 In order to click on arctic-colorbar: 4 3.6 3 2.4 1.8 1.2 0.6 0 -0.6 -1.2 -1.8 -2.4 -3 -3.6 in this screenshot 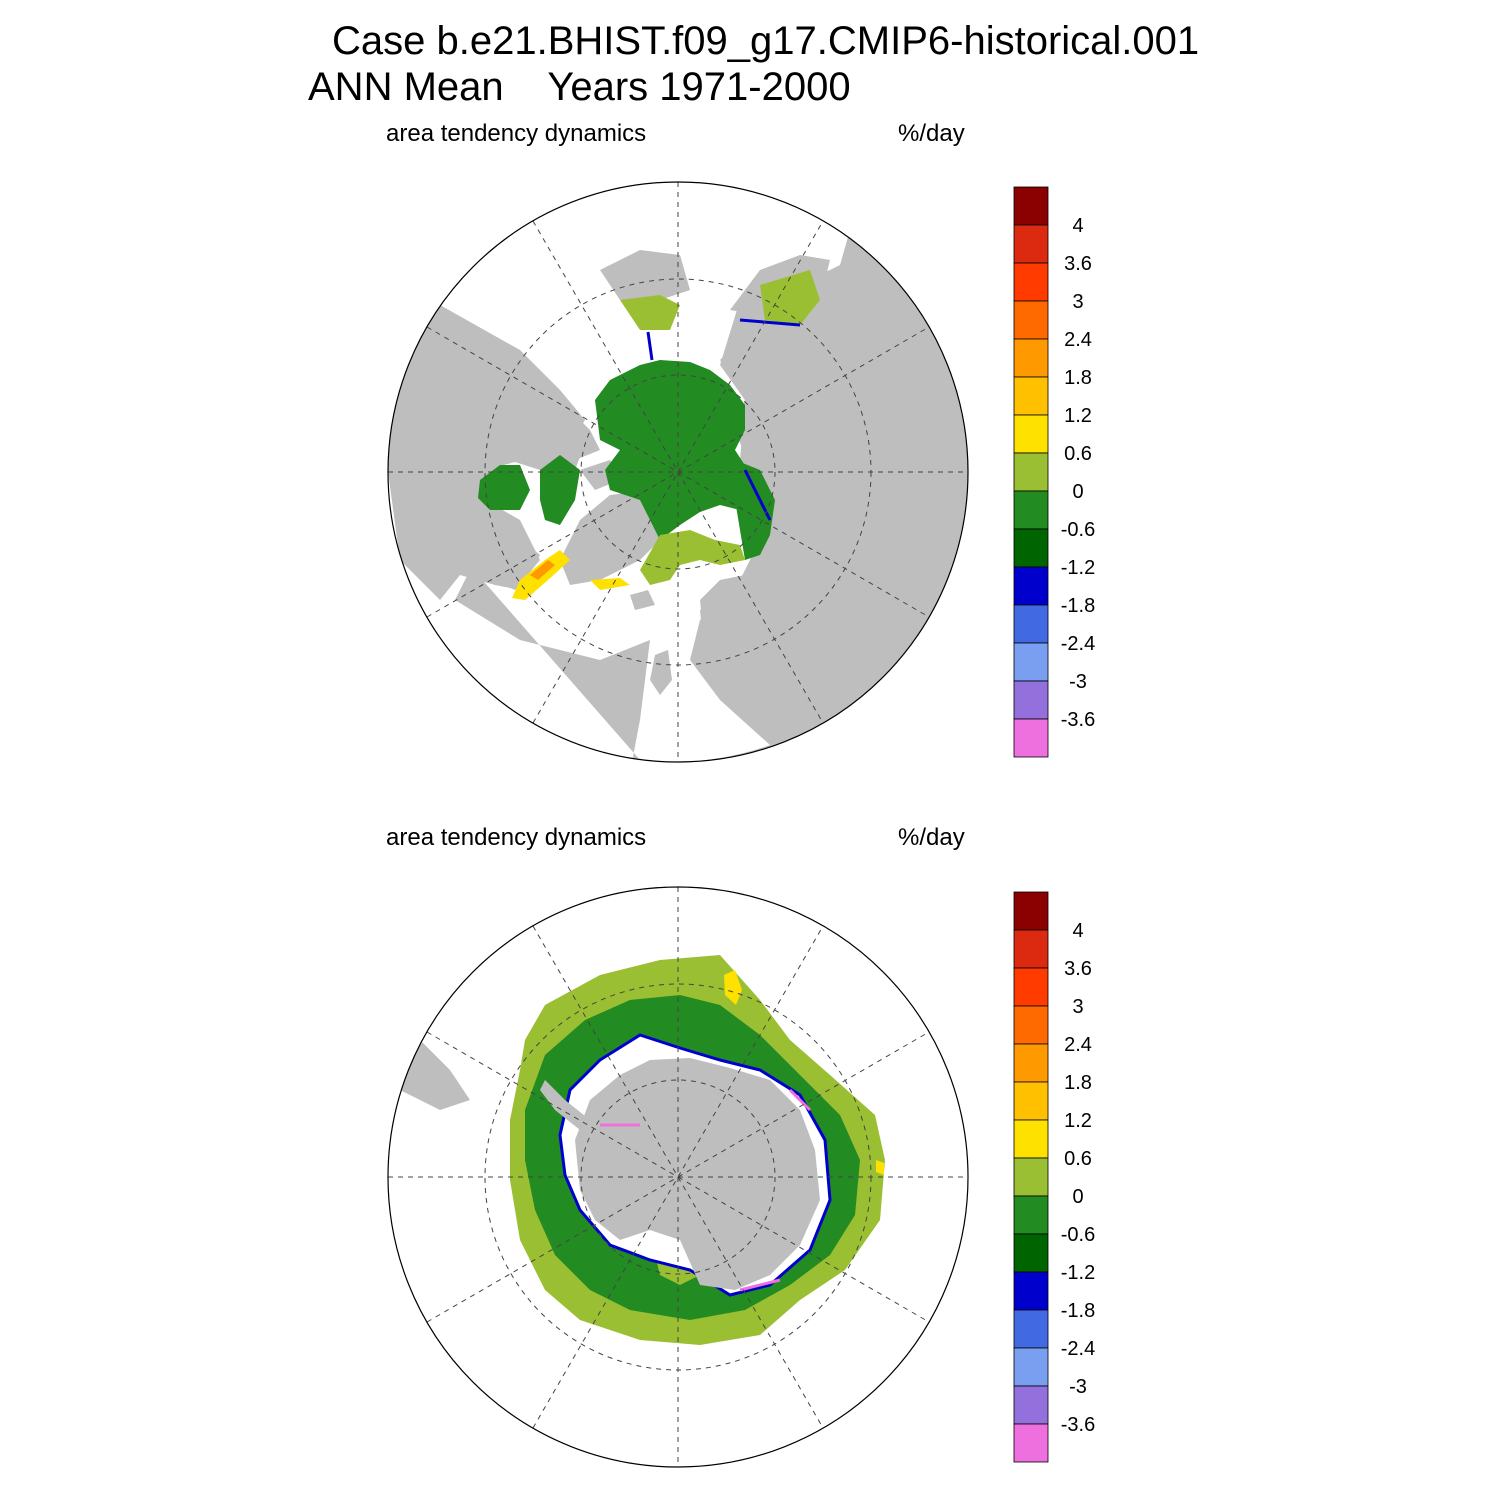, I will do `click(1054, 472)`.